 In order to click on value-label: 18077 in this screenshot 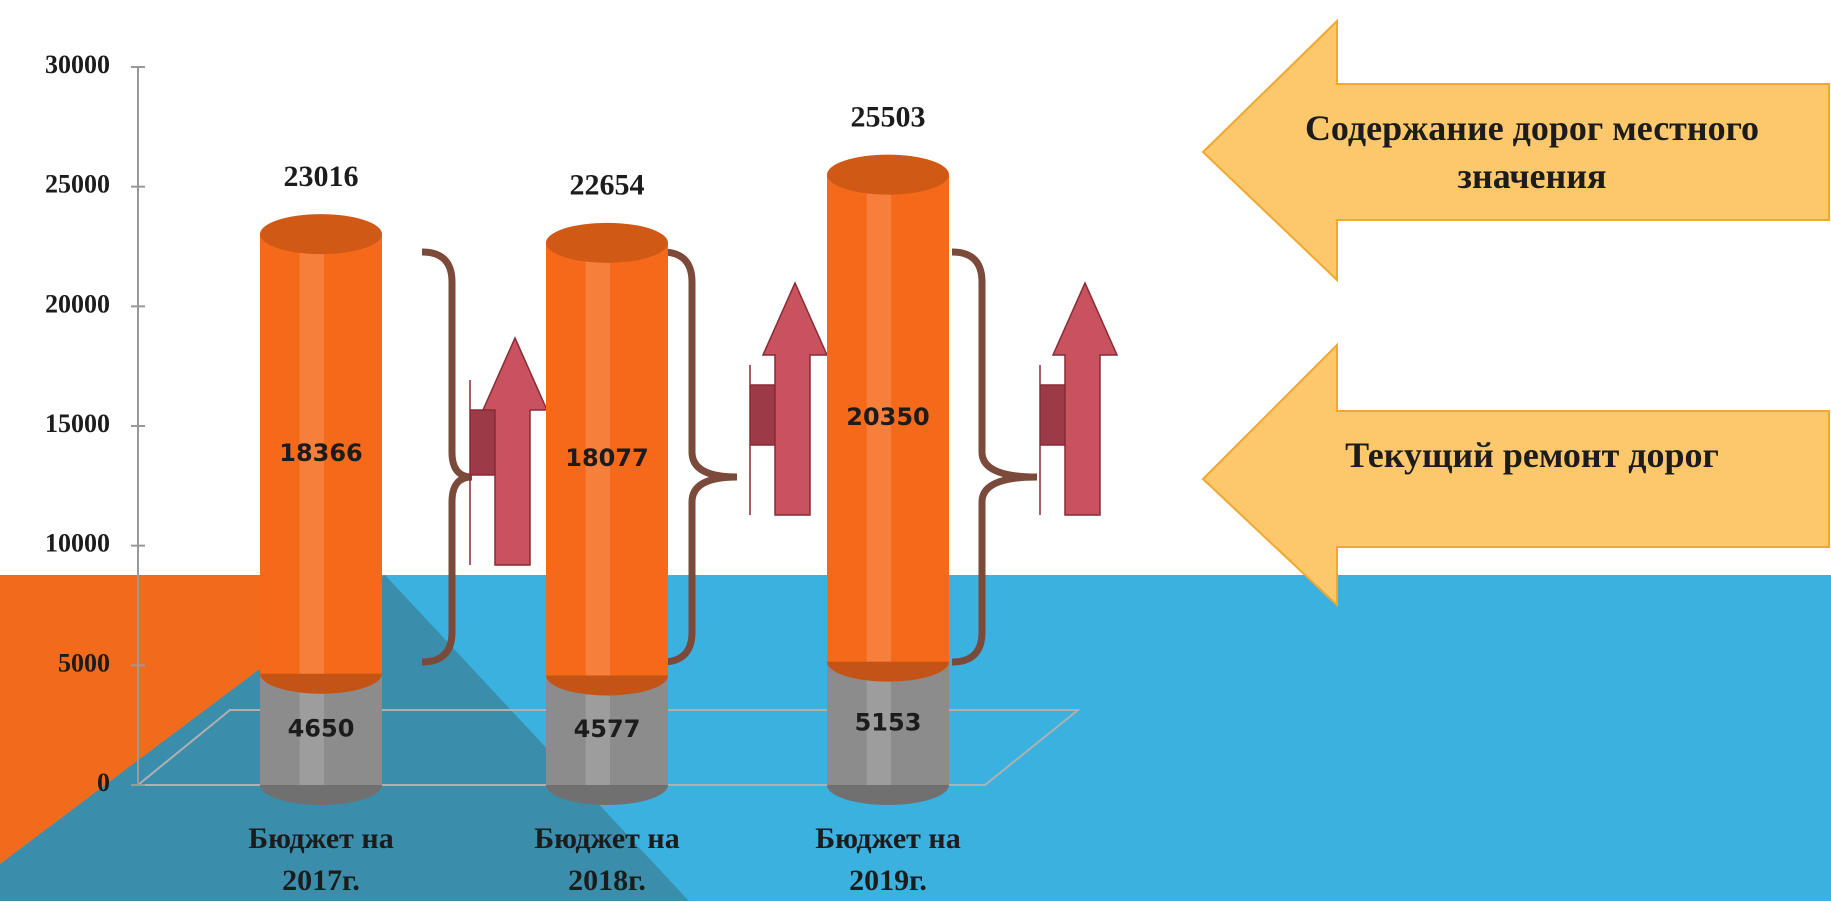, I will do `click(607, 458)`.